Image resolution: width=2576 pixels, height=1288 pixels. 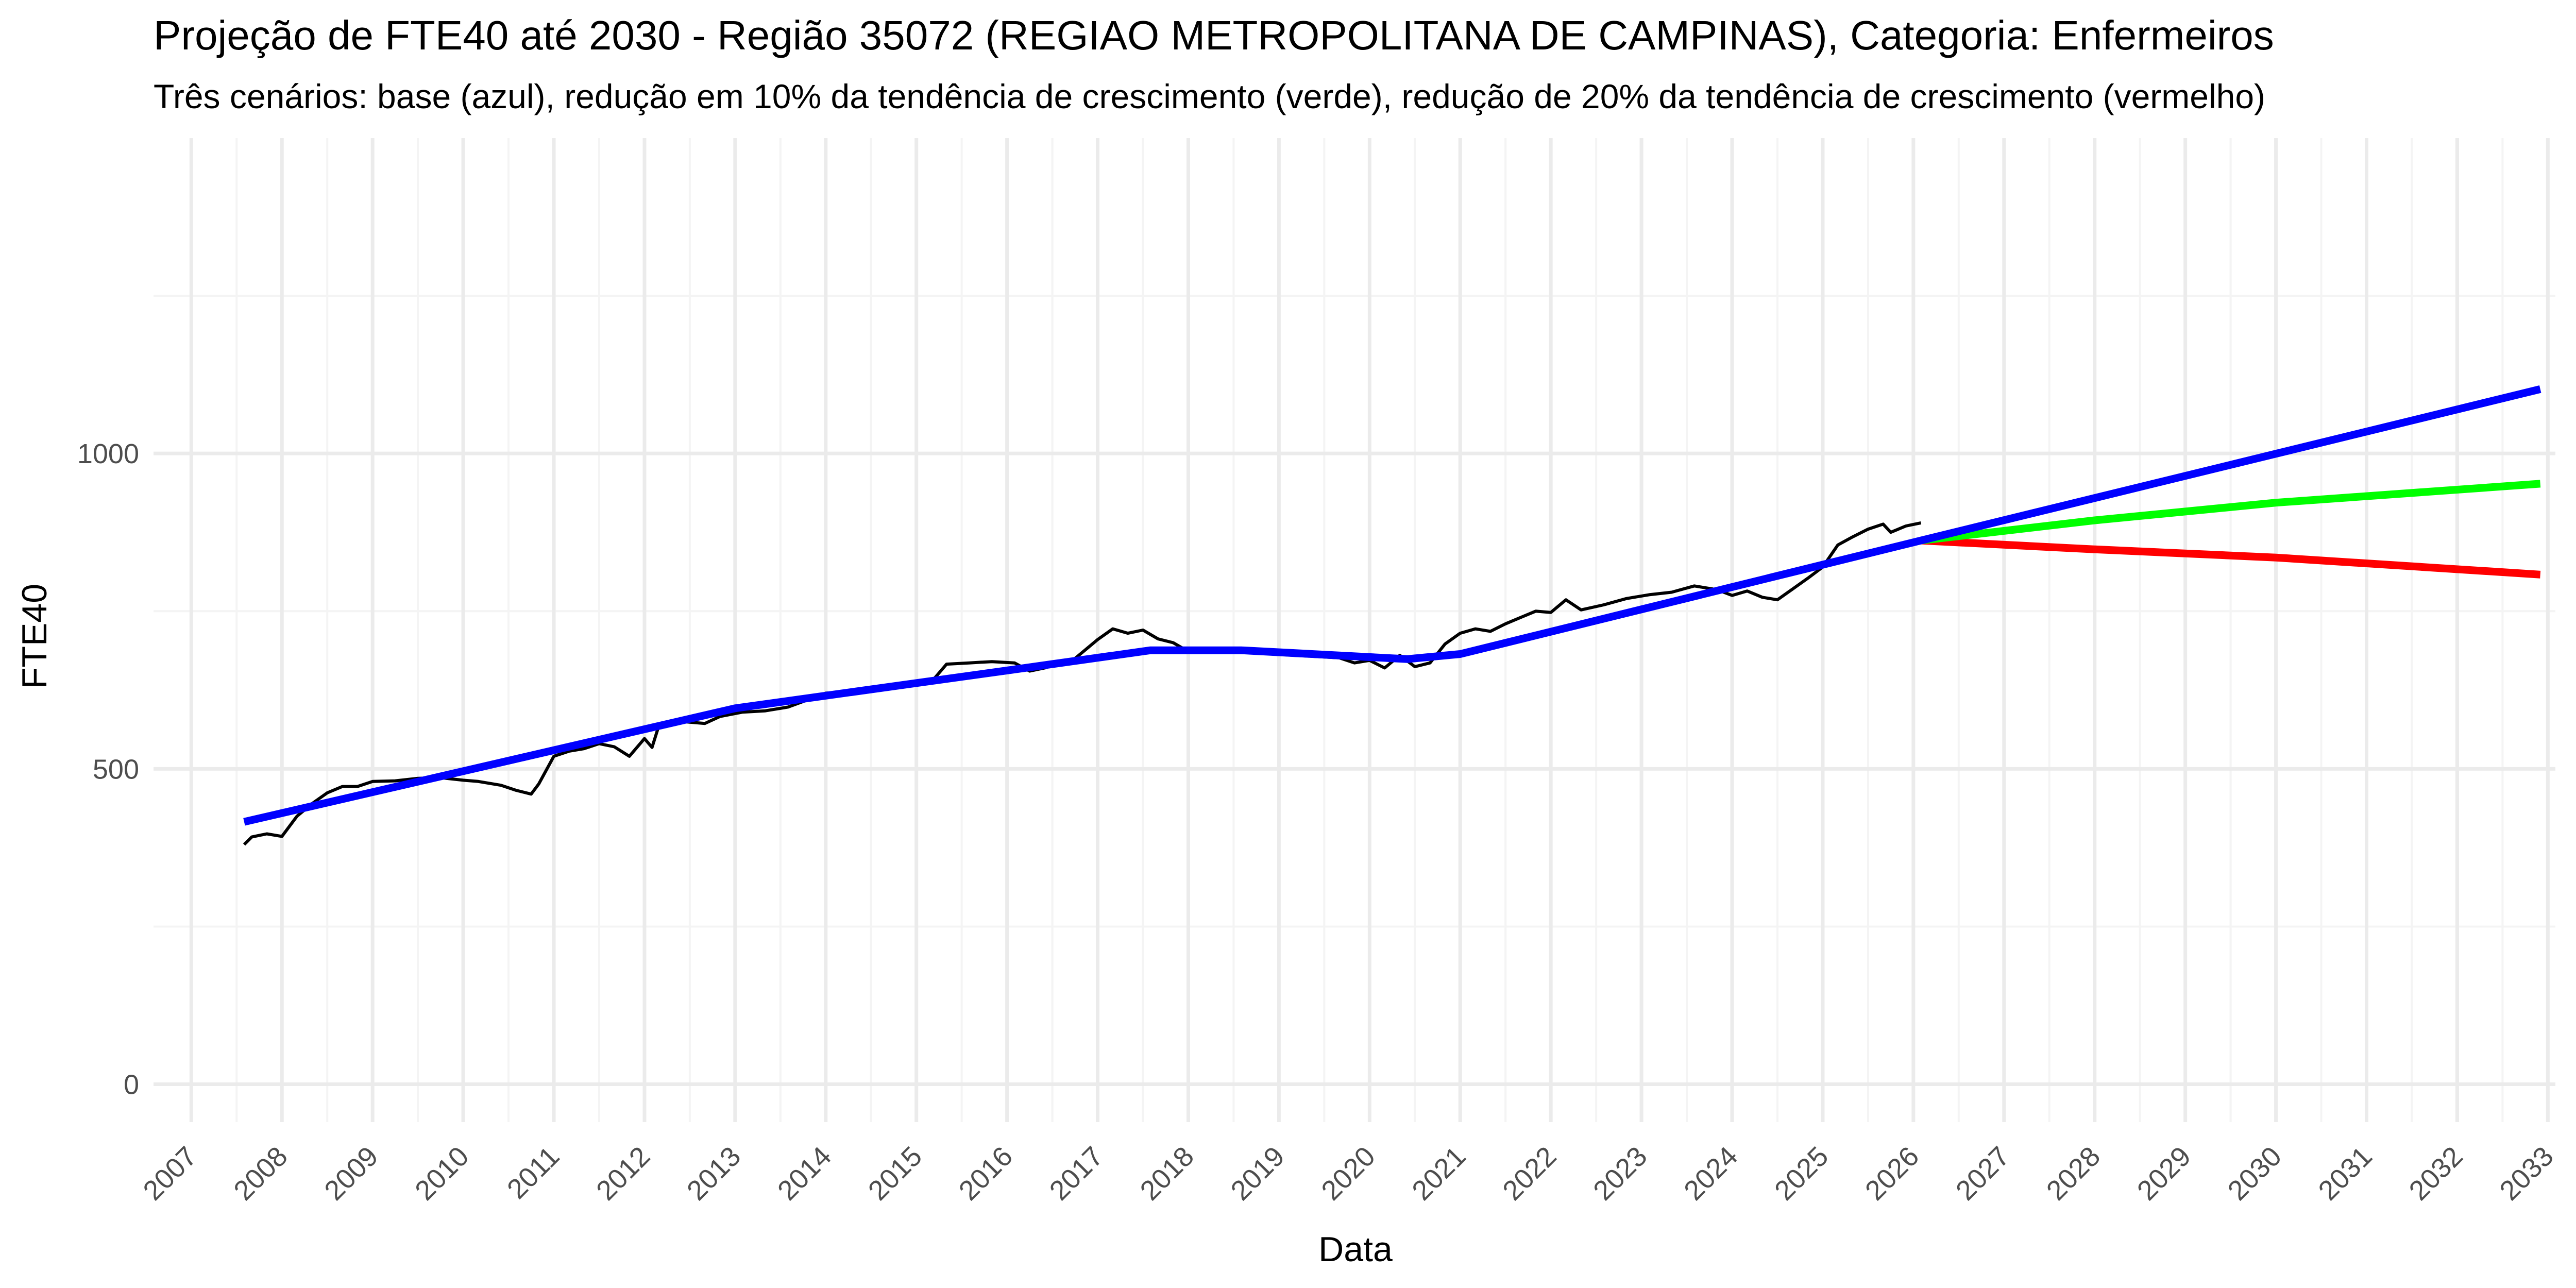 I want to click on y-tick-label: 0, so click(x=131, y=1085).